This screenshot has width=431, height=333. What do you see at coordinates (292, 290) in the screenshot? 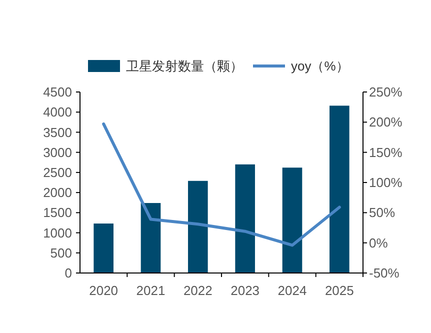
I see `x-tick-label: 2024` at bounding box center [292, 290].